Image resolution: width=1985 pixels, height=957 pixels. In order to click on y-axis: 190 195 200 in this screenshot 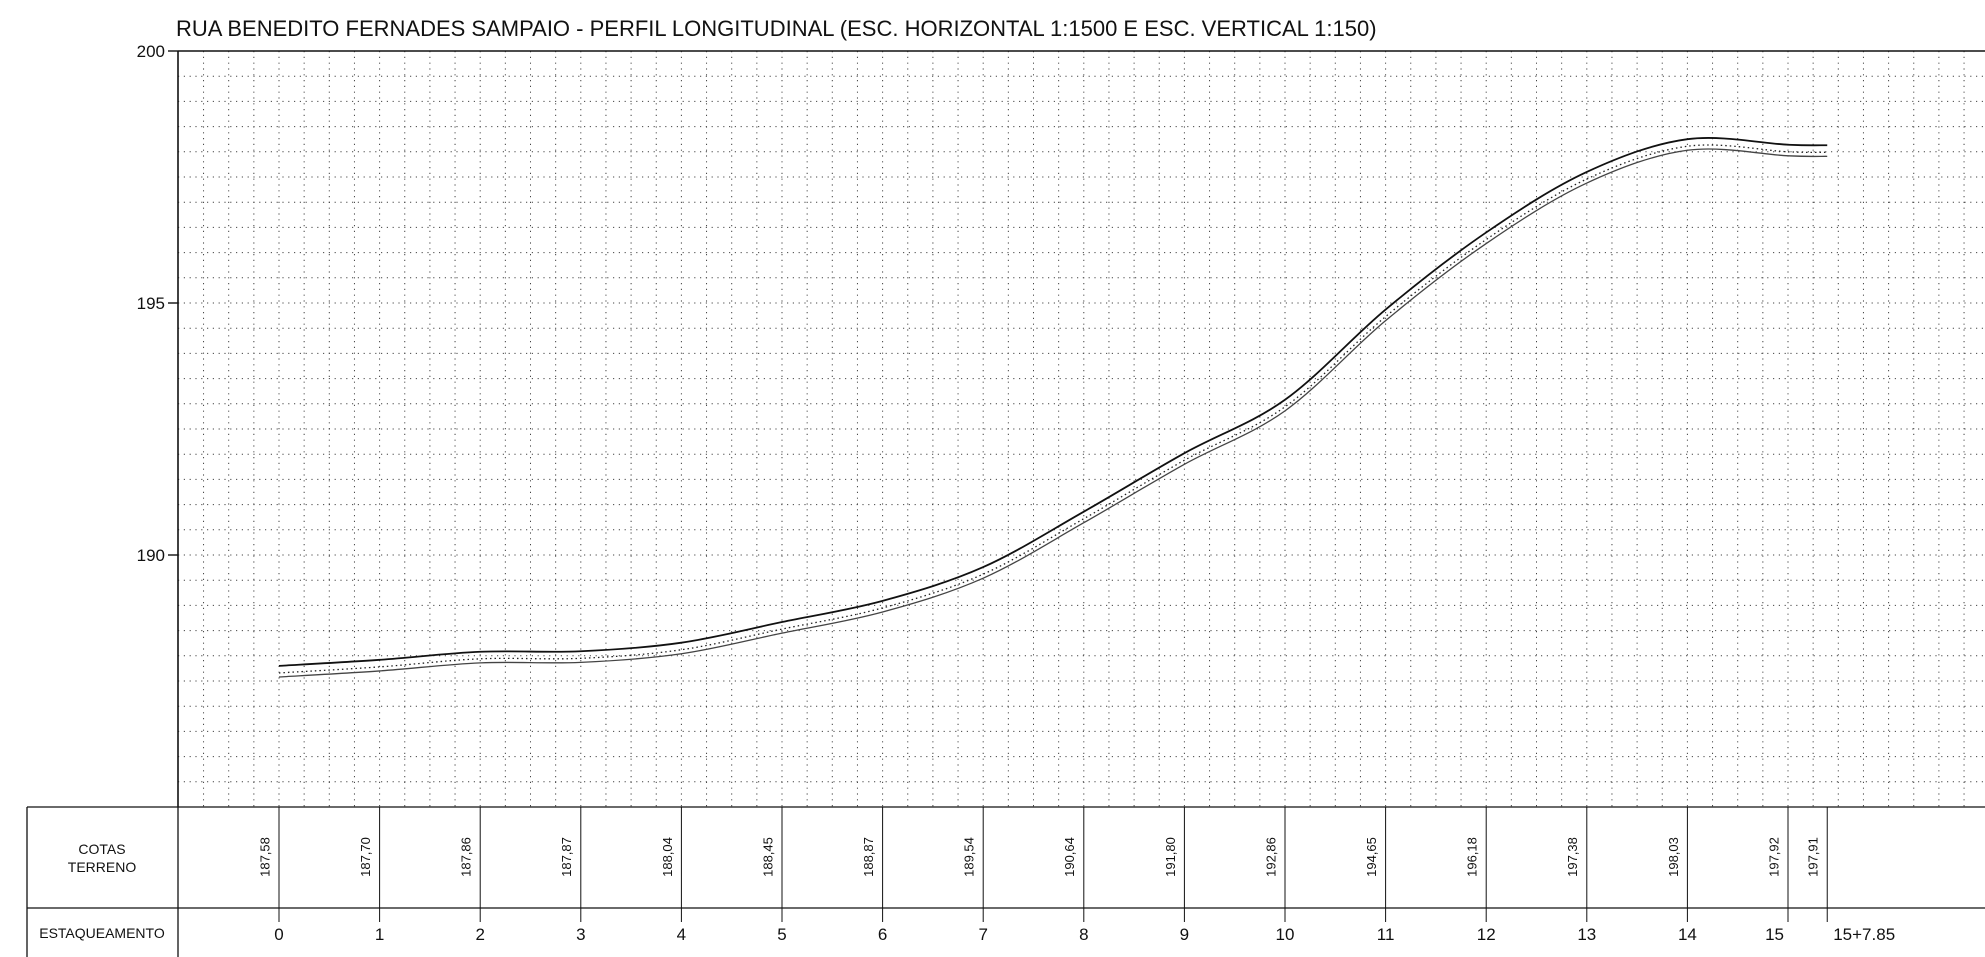, I will do `click(157, 303)`.